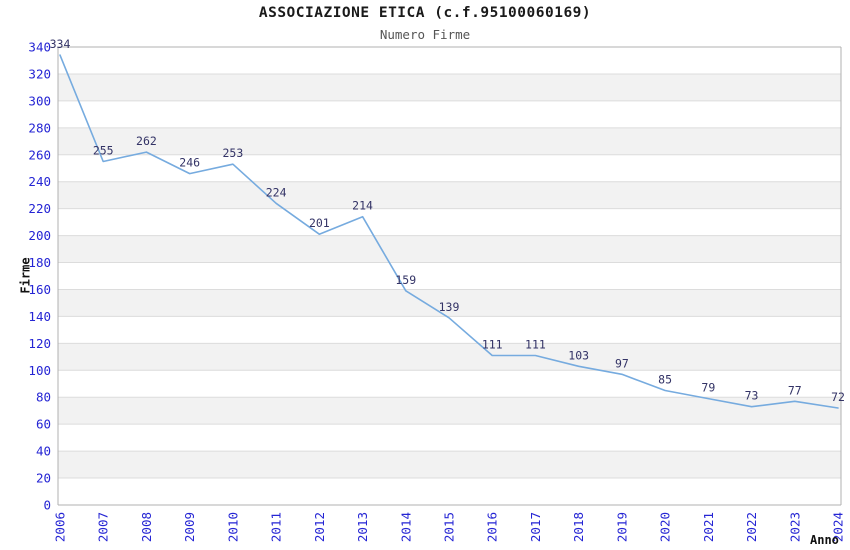 The width and height of the screenshot is (850, 550). Describe the element at coordinates (60, 527) in the screenshot. I see `x-tick-label: 2006` at that location.